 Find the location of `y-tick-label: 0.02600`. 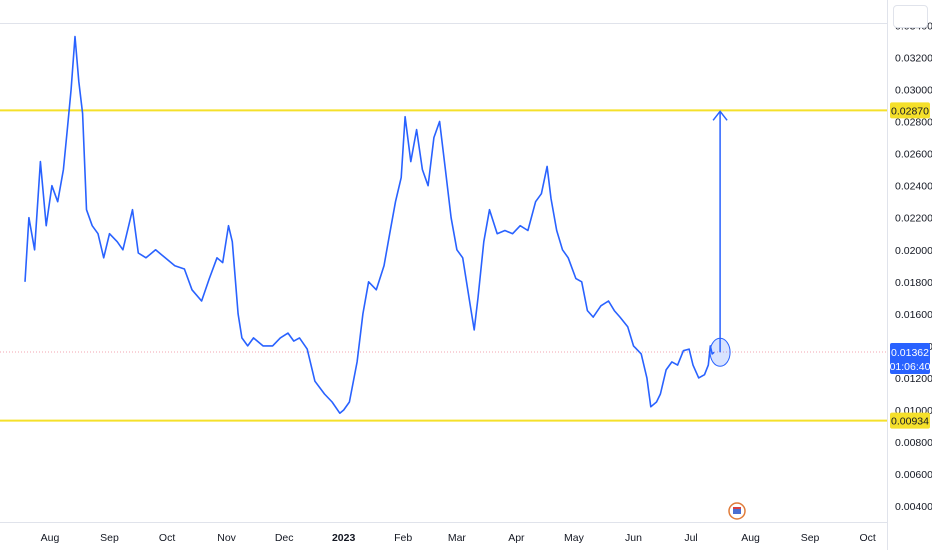

y-tick-label: 0.02600 is located at coordinates (913, 155).